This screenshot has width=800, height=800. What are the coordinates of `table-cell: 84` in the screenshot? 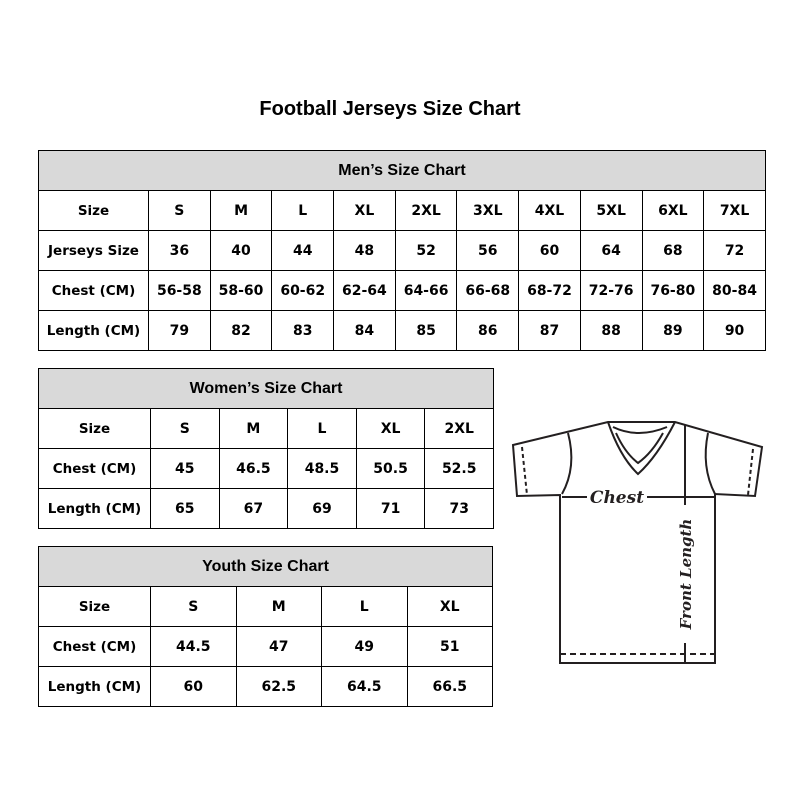 It's located at (364, 330).